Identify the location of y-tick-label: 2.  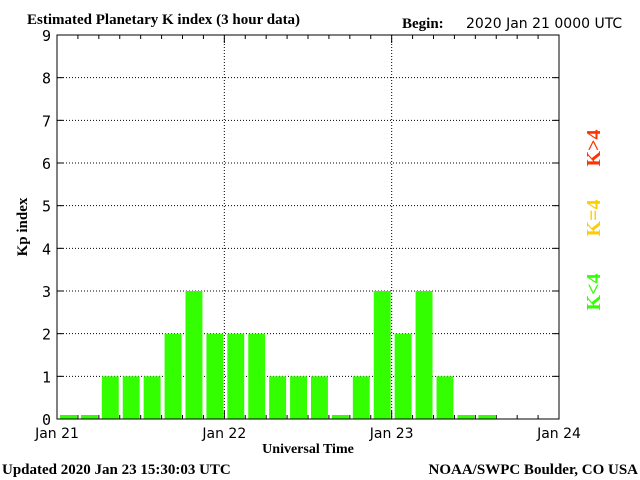
(46, 335).